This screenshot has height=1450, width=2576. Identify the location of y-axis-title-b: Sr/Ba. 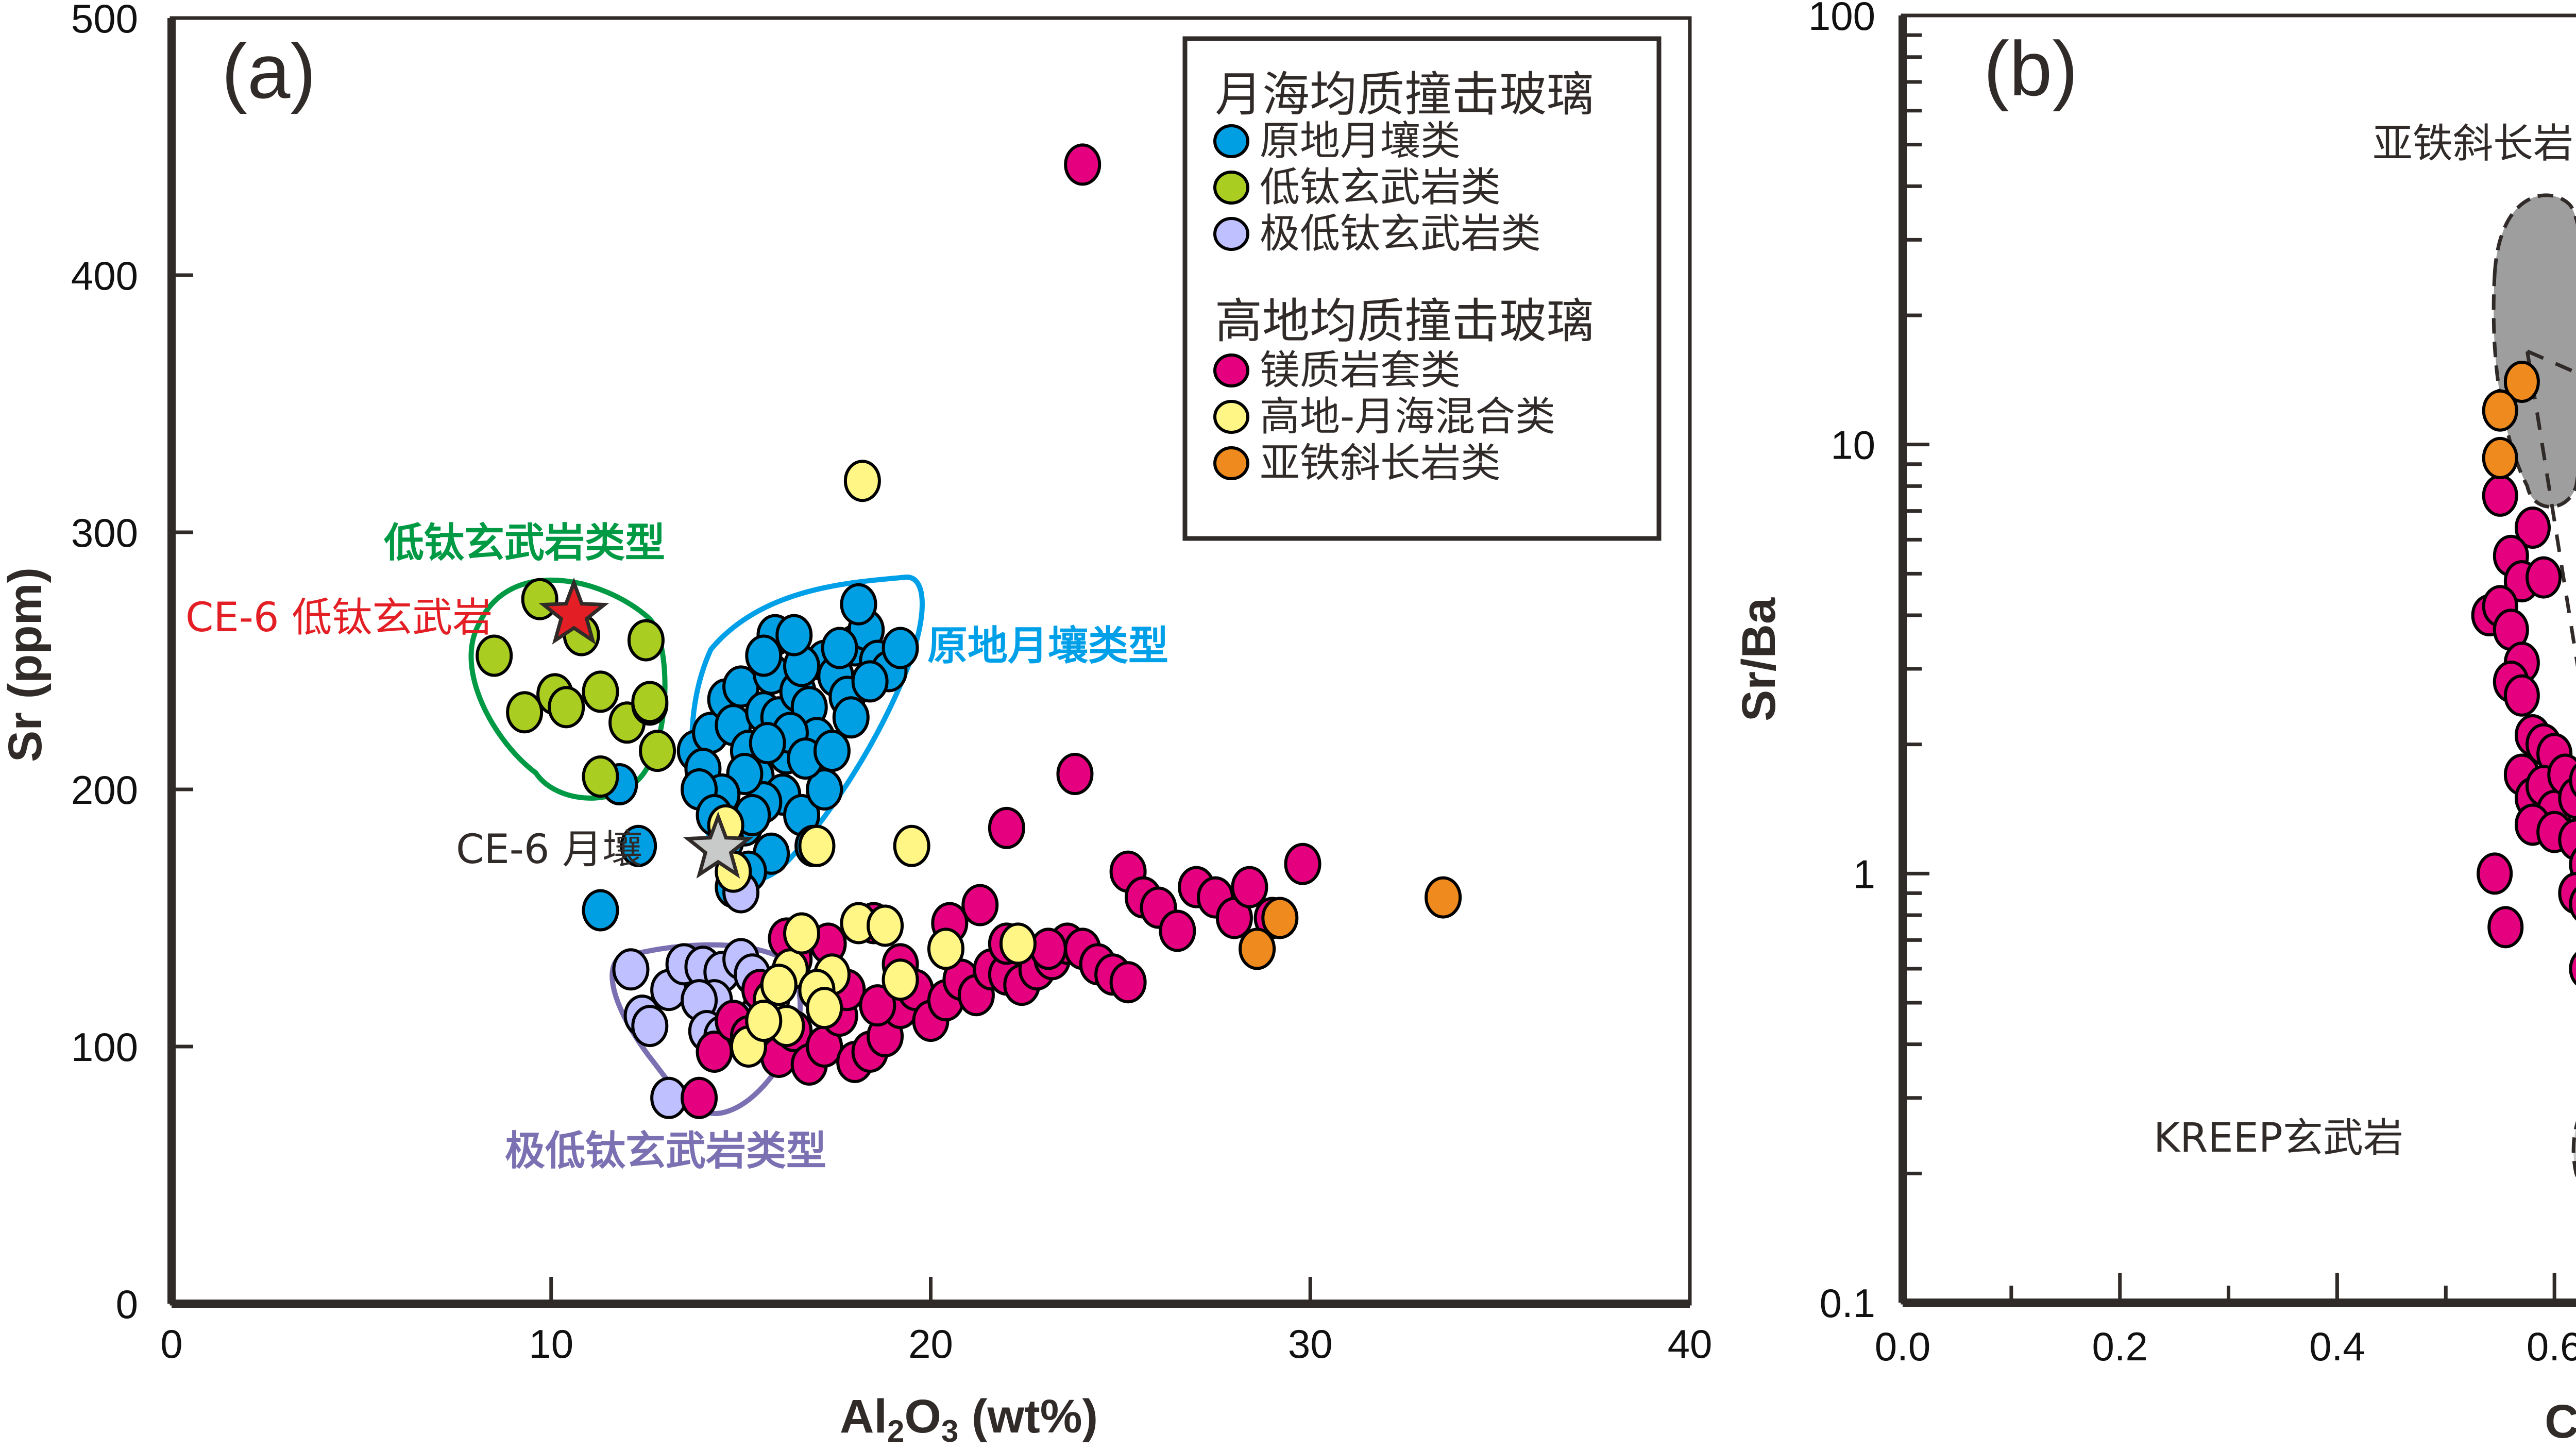
(1759, 659).